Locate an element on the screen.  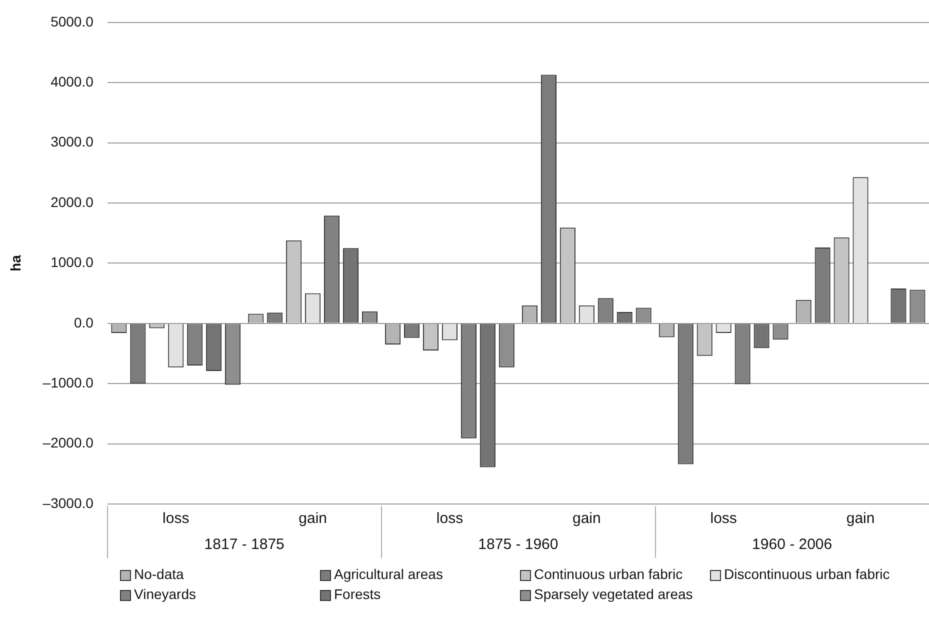
y-tick-label: 3000.0 is located at coordinates (72, 142).